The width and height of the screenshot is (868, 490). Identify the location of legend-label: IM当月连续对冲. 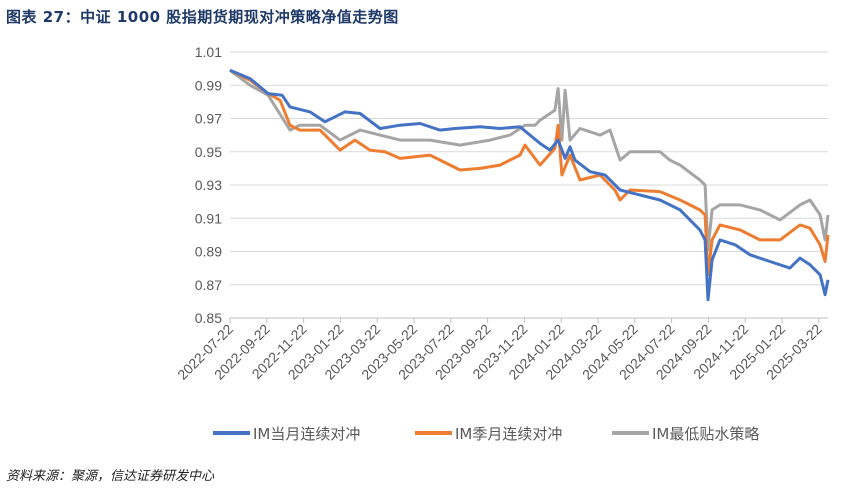
(306, 434).